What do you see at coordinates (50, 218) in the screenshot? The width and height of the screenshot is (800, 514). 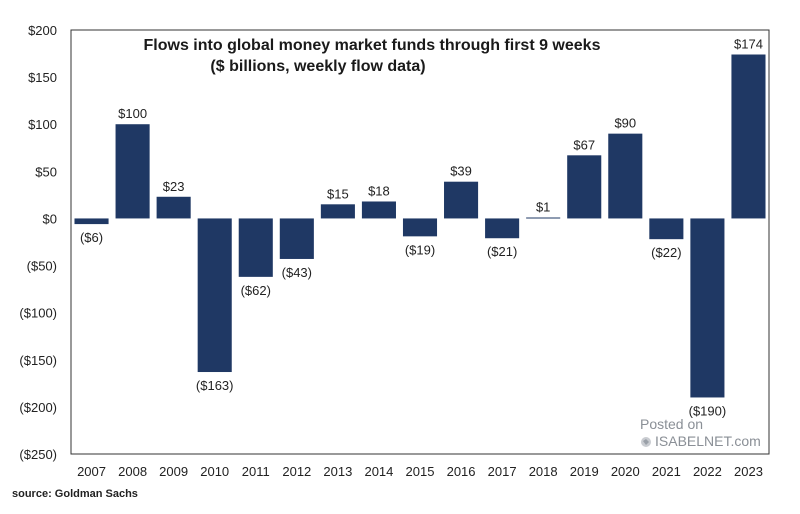 I see `y-tick-label: $0` at bounding box center [50, 218].